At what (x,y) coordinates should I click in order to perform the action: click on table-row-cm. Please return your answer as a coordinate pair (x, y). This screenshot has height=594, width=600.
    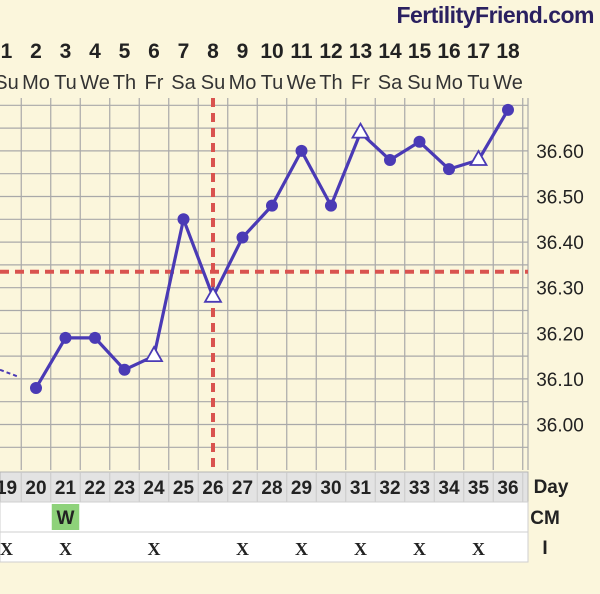
    Looking at the image, I should click on (264, 517).